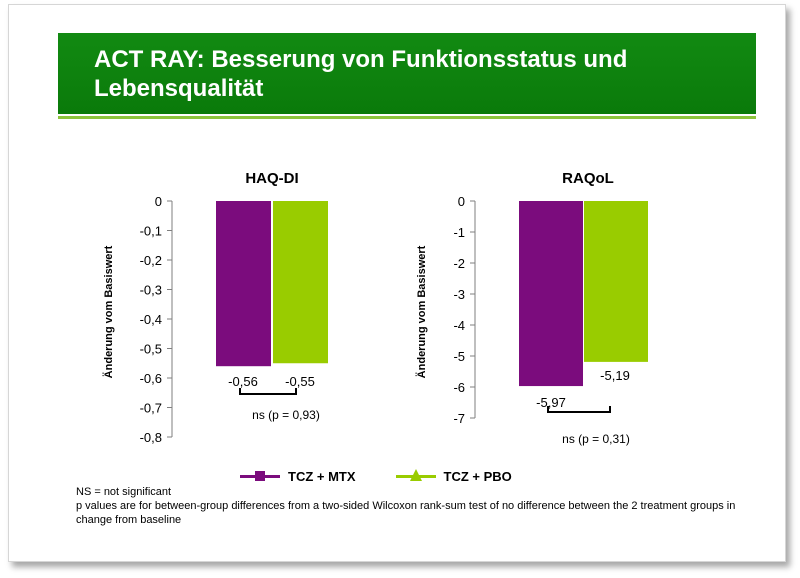 The image size is (800, 578). I want to click on bar-raqol-tcz-mtx, so click(551, 294).